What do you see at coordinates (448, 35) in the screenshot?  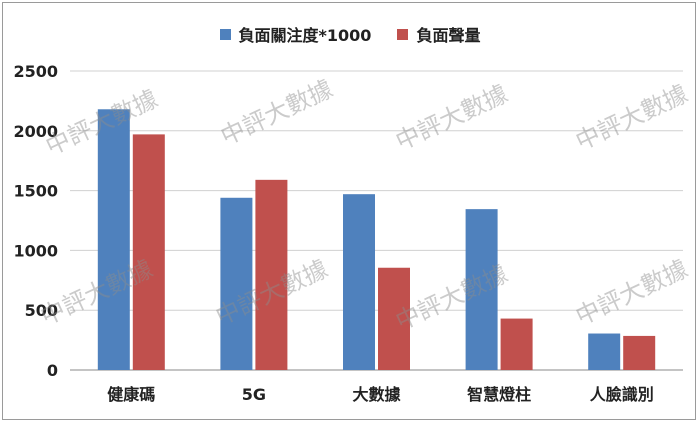 I see `legend-label-series-2: 負面聲量` at bounding box center [448, 35].